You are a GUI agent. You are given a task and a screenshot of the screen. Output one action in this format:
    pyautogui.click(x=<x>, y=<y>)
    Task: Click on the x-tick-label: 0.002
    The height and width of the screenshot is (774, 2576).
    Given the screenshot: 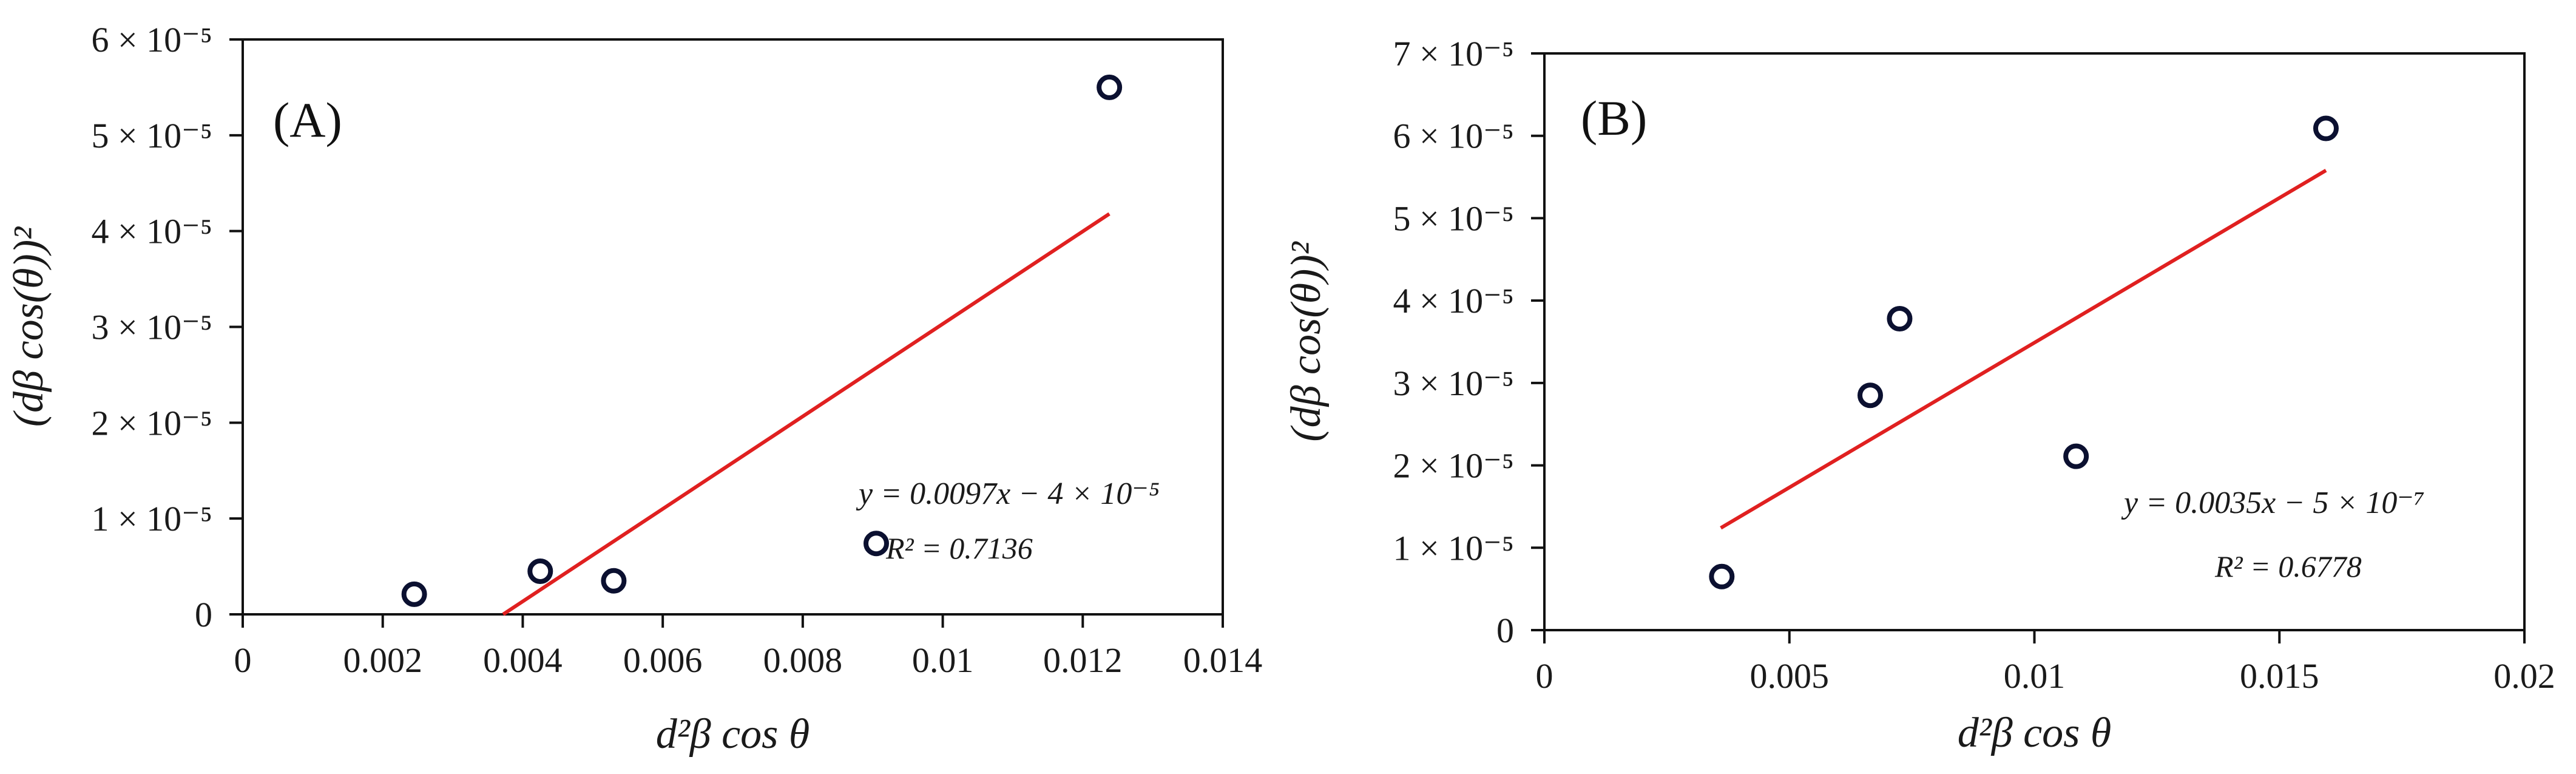 What is the action you would take?
    pyautogui.click(x=382, y=660)
    